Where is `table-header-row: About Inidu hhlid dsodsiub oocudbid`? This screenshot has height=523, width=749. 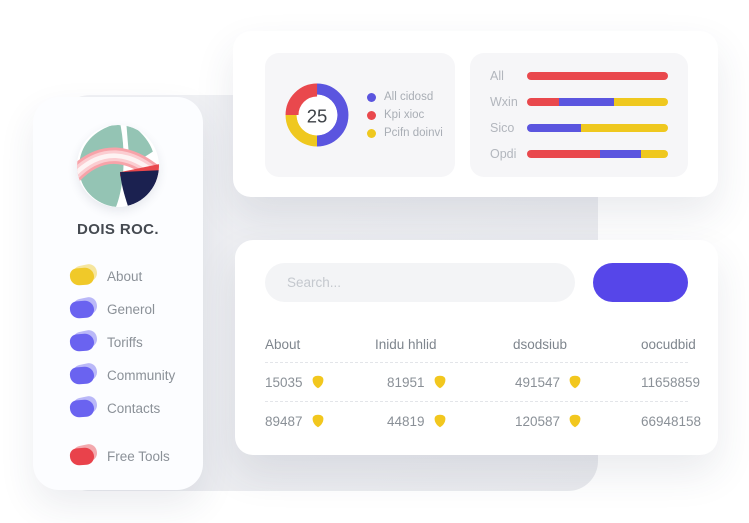 table-header-row: About Inidu hhlid dsodsiub oocudbid is located at coordinates (480, 344).